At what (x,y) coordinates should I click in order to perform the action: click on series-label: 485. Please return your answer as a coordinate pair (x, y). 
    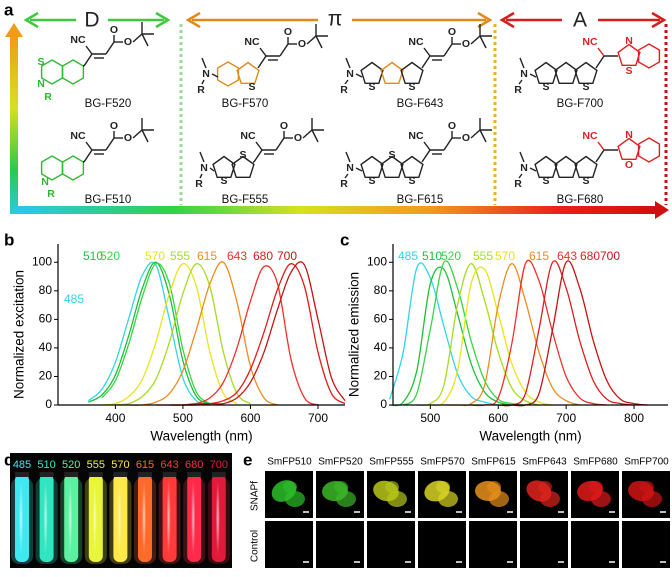
    Looking at the image, I should click on (408, 256).